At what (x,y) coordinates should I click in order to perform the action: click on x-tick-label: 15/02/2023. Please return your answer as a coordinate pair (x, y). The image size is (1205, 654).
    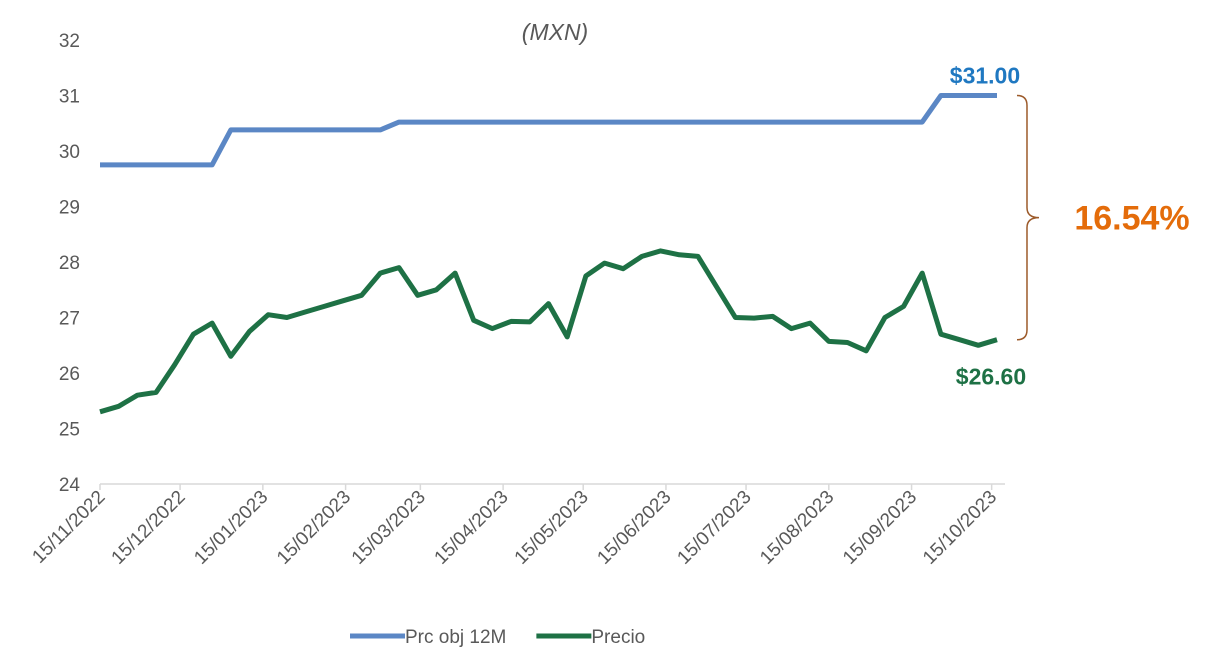
    Looking at the image, I should click on (314, 528).